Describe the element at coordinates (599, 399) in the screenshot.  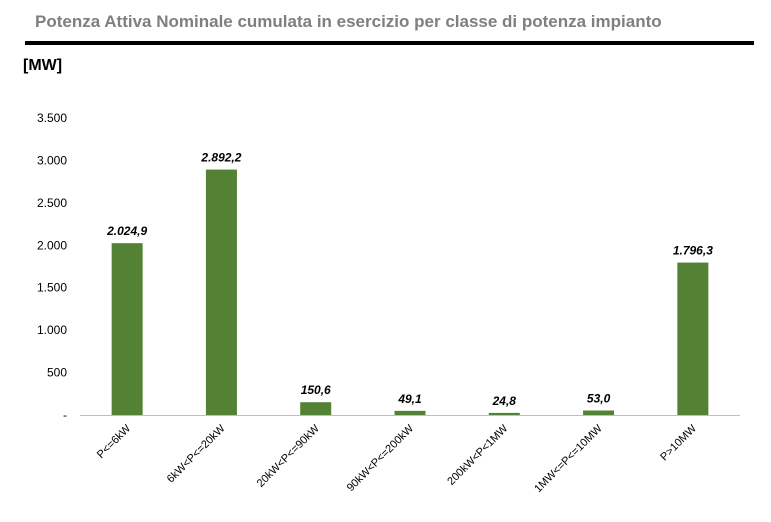
I see `bar-value-label: 53,0` at that location.